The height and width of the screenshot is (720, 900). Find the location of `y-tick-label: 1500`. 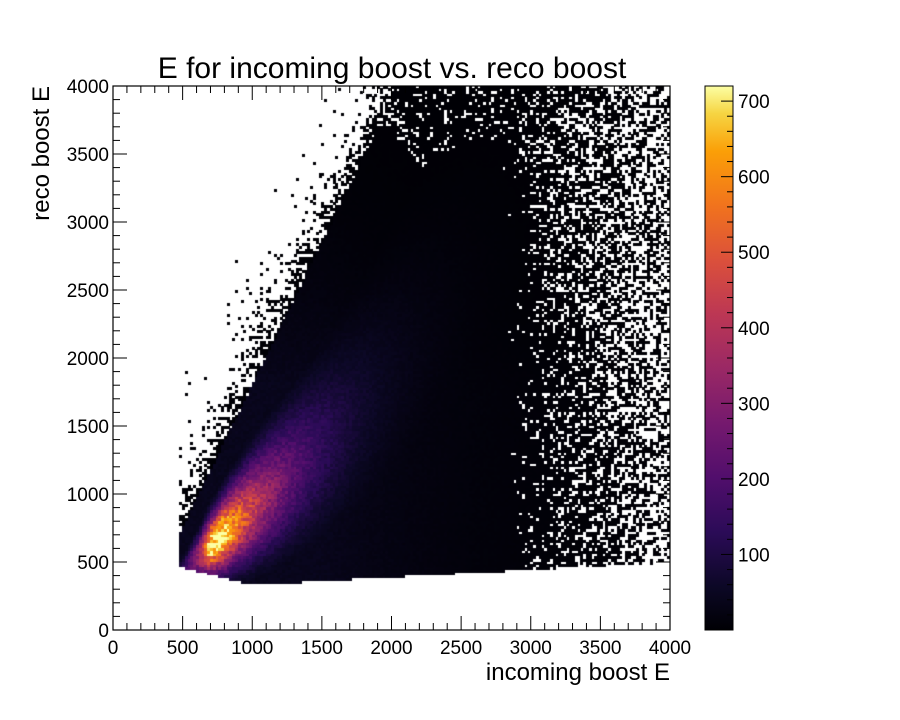

y-tick-label: 1500 is located at coordinates (88, 427).